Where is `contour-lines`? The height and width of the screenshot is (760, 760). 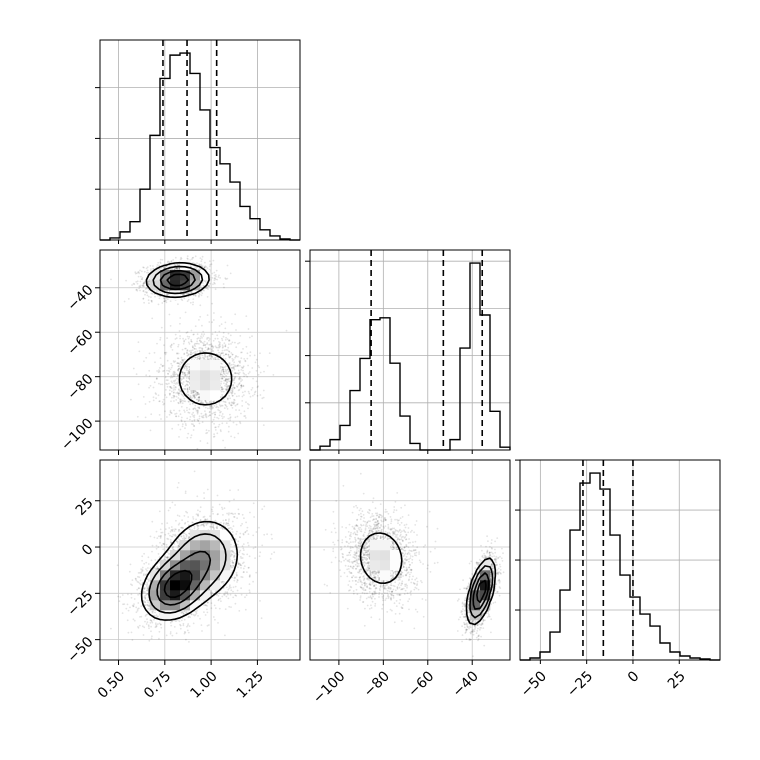 contour-lines is located at coordinates (189, 333).